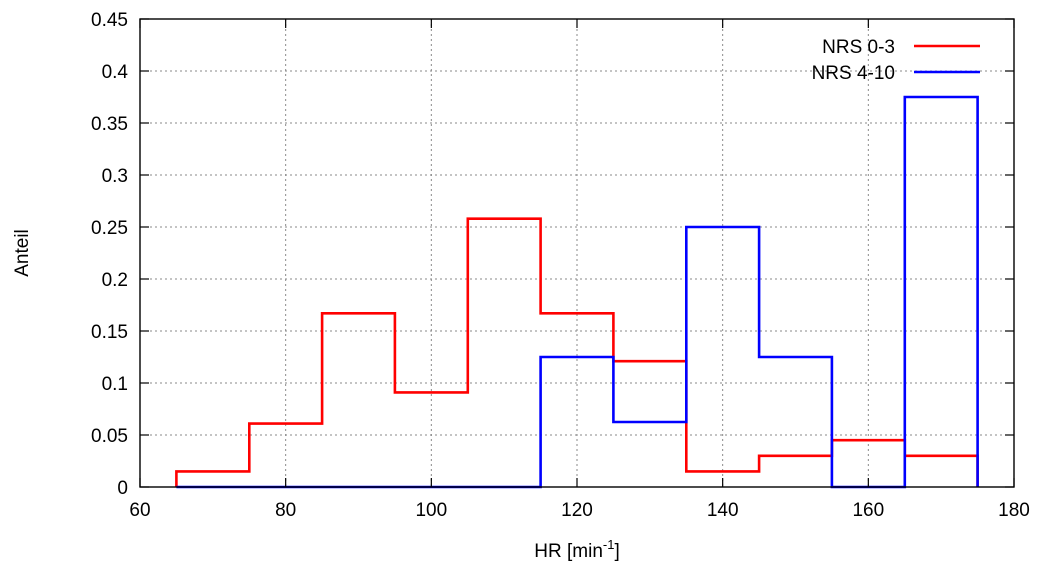  I want to click on legend-label: NRS 0-3, so click(858, 47).